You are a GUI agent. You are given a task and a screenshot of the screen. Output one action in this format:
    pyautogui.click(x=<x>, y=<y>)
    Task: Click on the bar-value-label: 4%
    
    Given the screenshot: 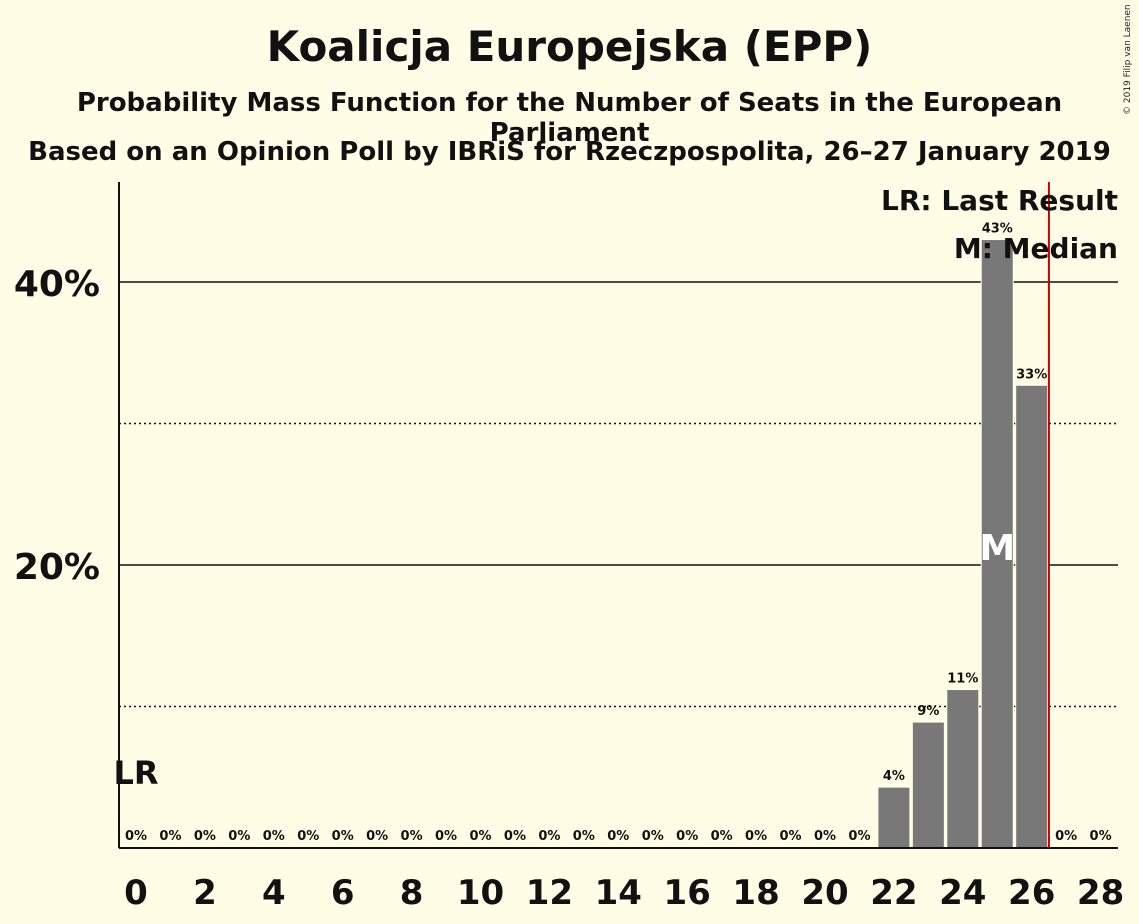 What is the action you would take?
    pyautogui.click(x=894, y=776)
    